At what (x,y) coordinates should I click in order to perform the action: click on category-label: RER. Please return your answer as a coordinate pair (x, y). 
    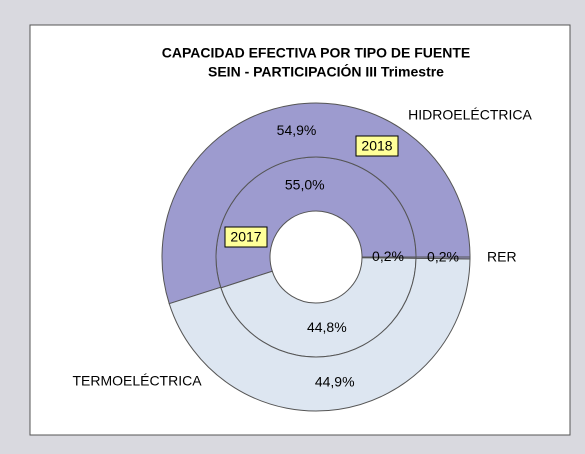
    Looking at the image, I should click on (502, 257).